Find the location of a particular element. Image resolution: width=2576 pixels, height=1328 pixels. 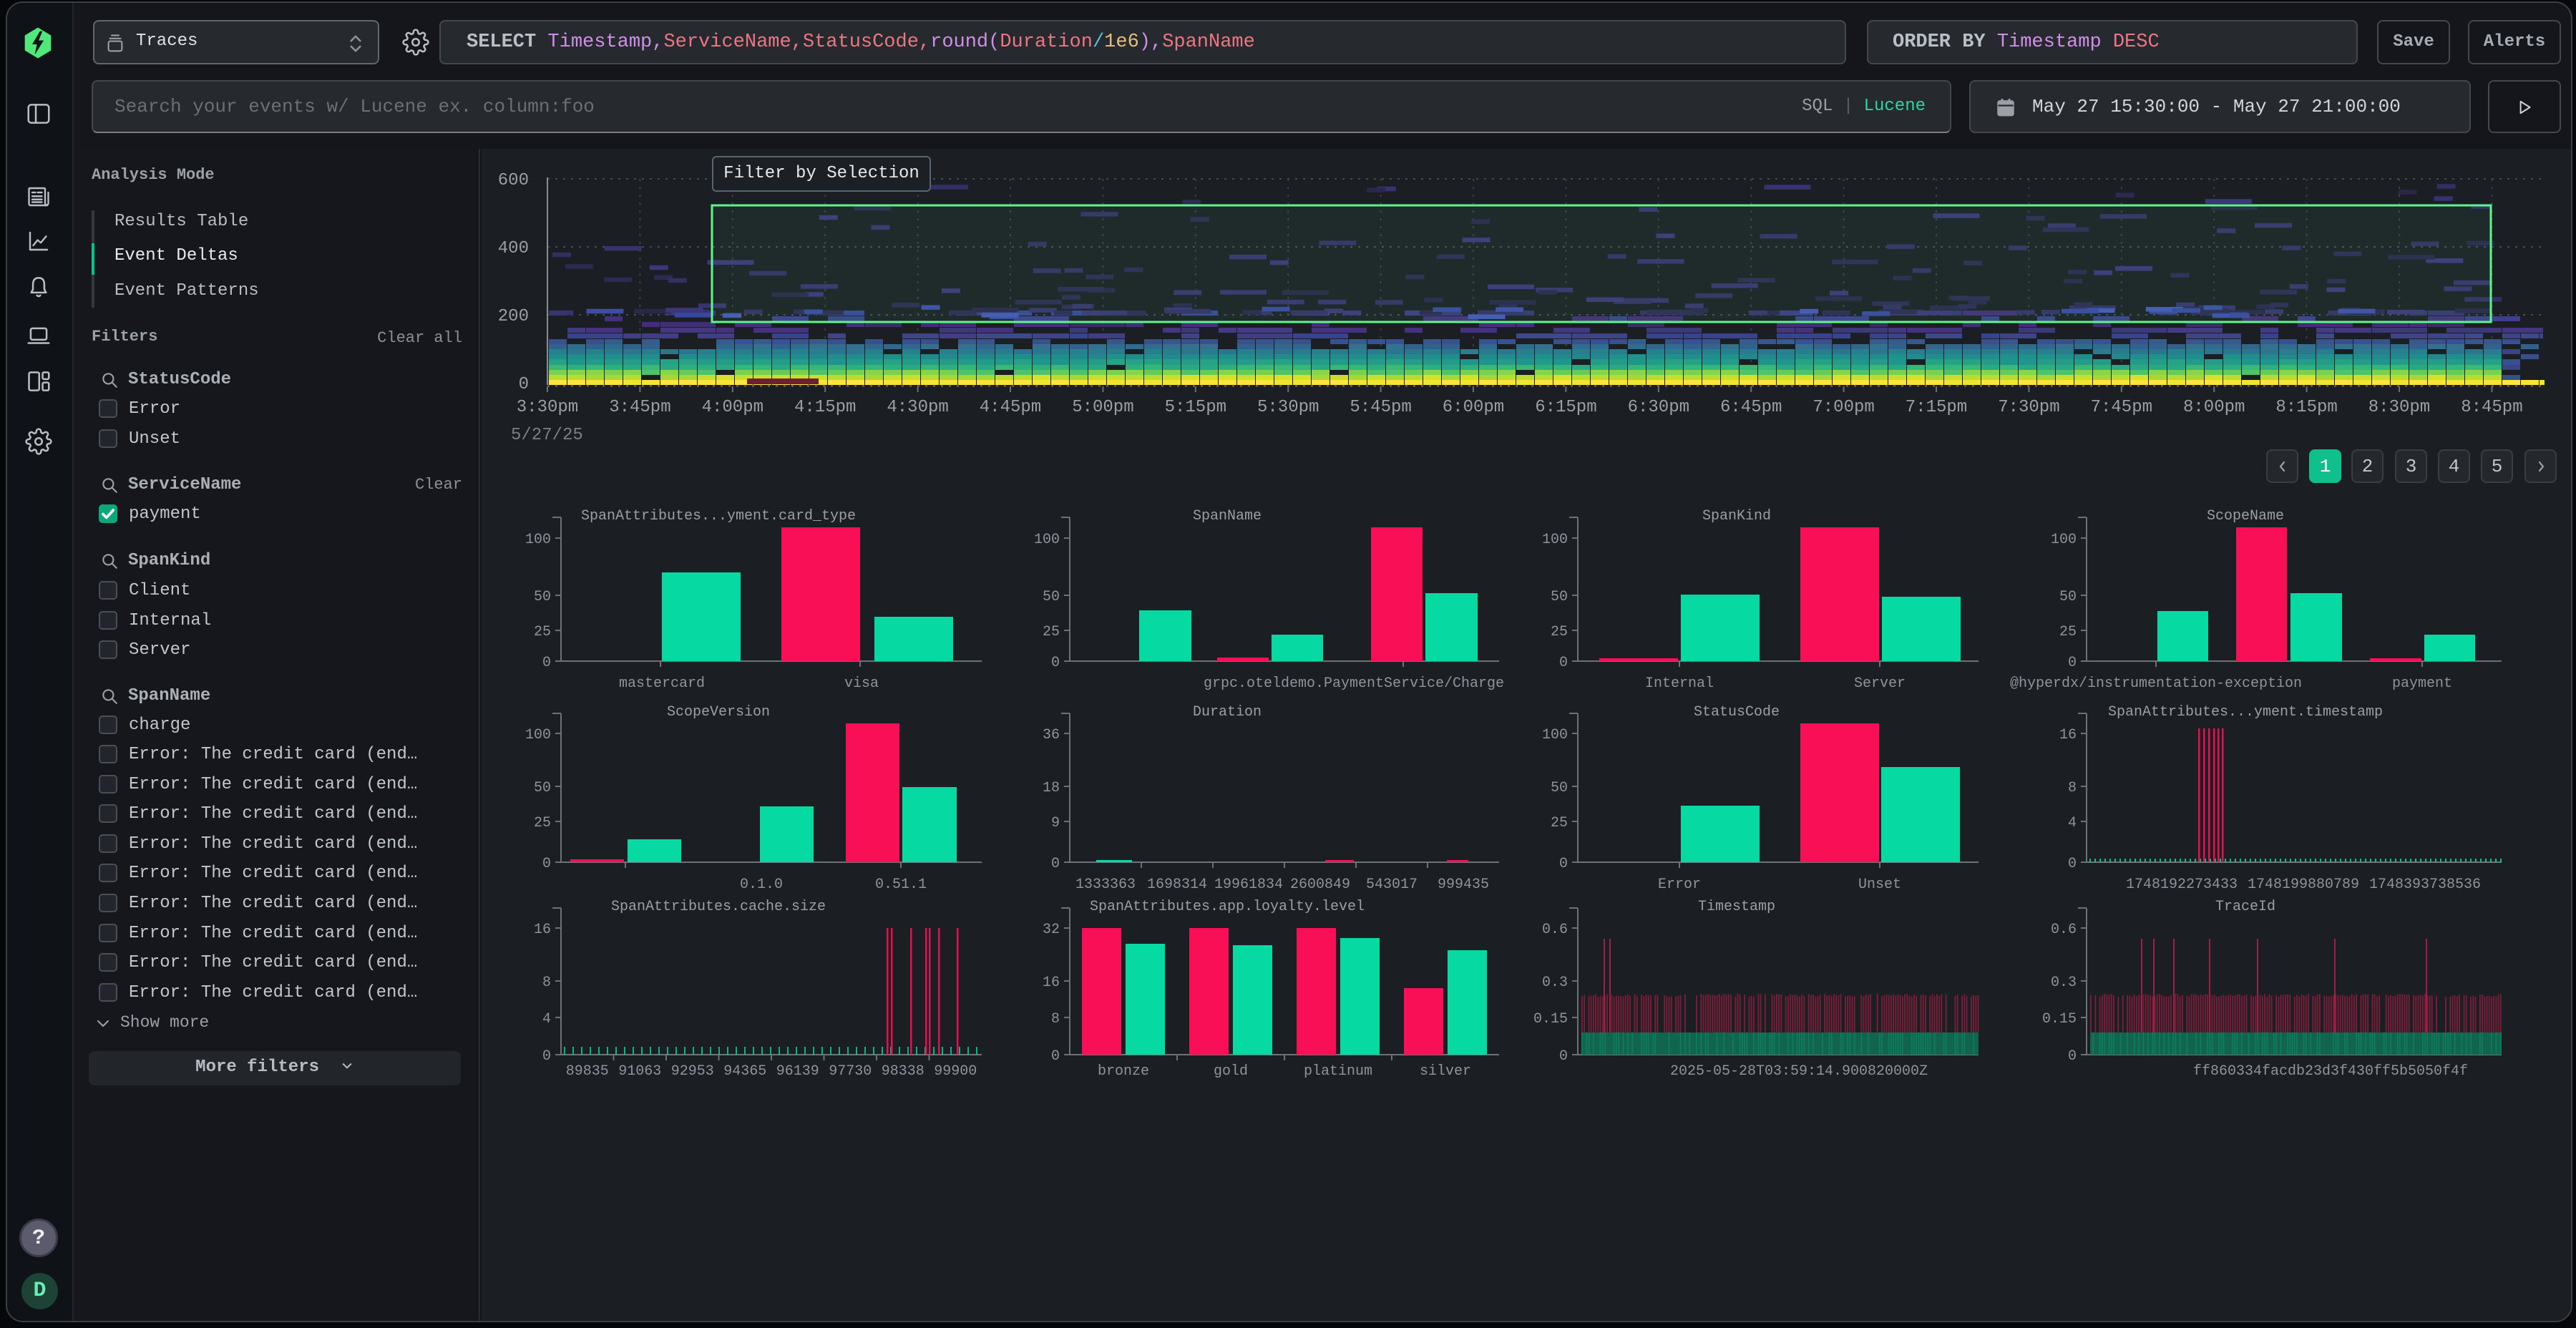

svg-text: 19961834 is located at coordinates (1248, 885).